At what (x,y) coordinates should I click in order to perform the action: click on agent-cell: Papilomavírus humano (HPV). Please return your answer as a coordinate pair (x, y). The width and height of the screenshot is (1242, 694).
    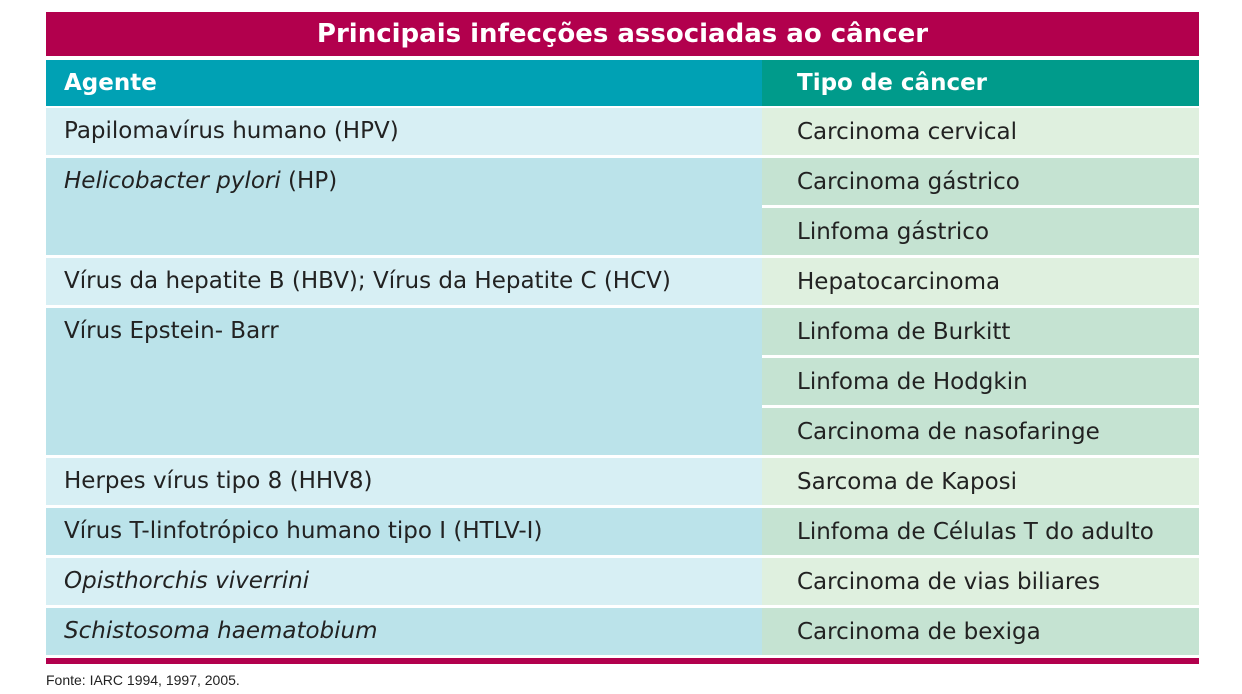
    Looking at the image, I should click on (404, 131).